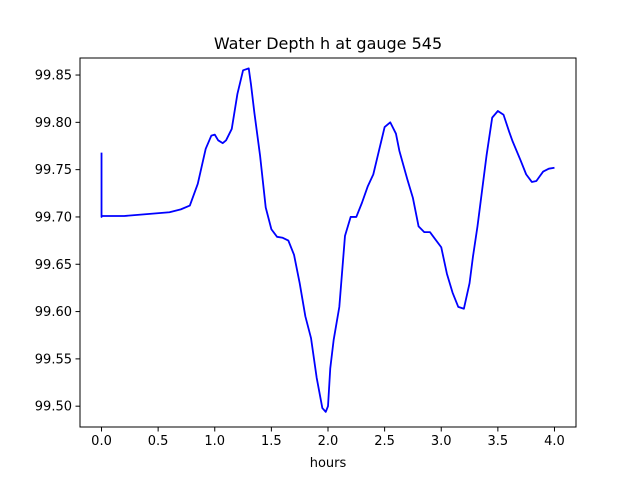 Image resolution: width=640 pixels, height=480 pixels. What do you see at coordinates (158, 441) in the screenshot?
I see `x-tick-label: 0.5` at bounding box center [158, 441].